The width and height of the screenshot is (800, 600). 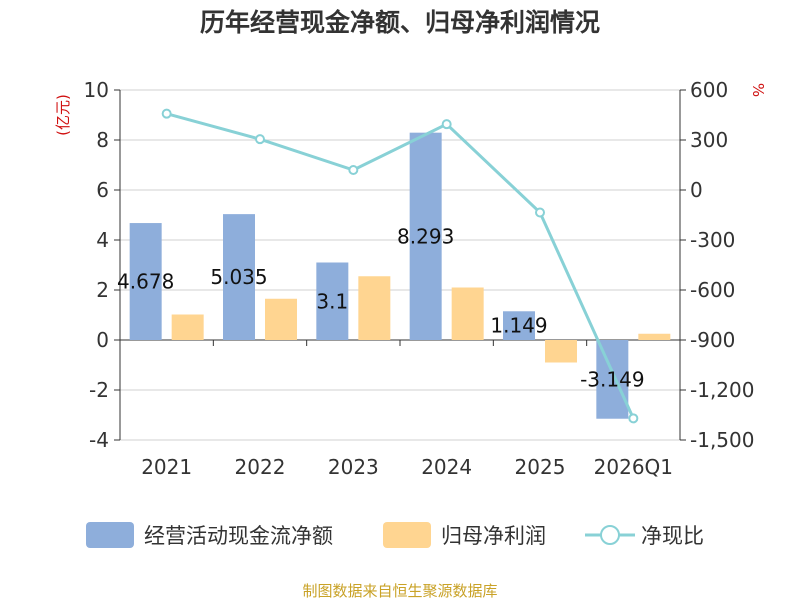 I want to click on category-label: 2023, so click(x=353, y=467).